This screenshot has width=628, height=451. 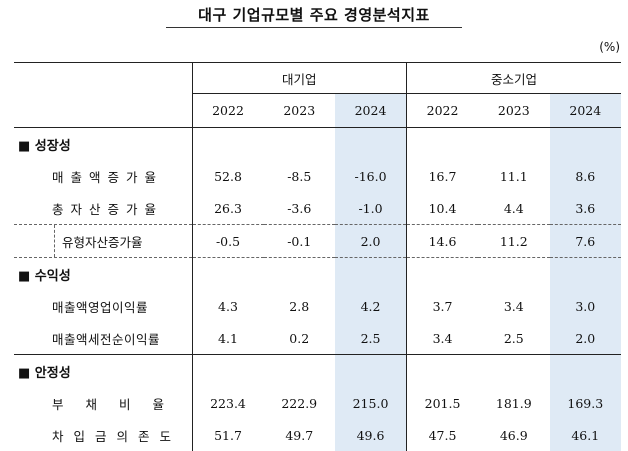 What do you see at coordinates (371, 208) in the screenshot?
I see `value-cell: -1.0` at bounding box center [371, 208].